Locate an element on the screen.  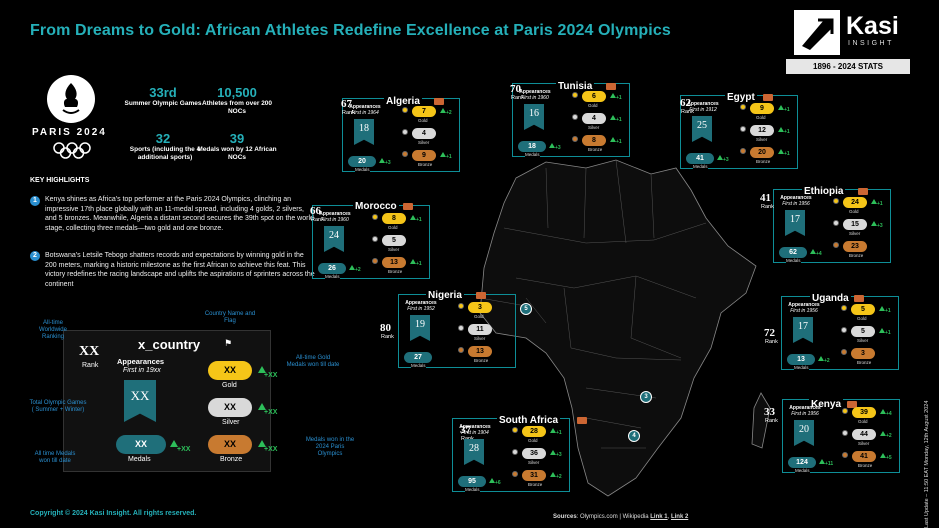
bronze-count: 13 is located at coordinates (480, 351).